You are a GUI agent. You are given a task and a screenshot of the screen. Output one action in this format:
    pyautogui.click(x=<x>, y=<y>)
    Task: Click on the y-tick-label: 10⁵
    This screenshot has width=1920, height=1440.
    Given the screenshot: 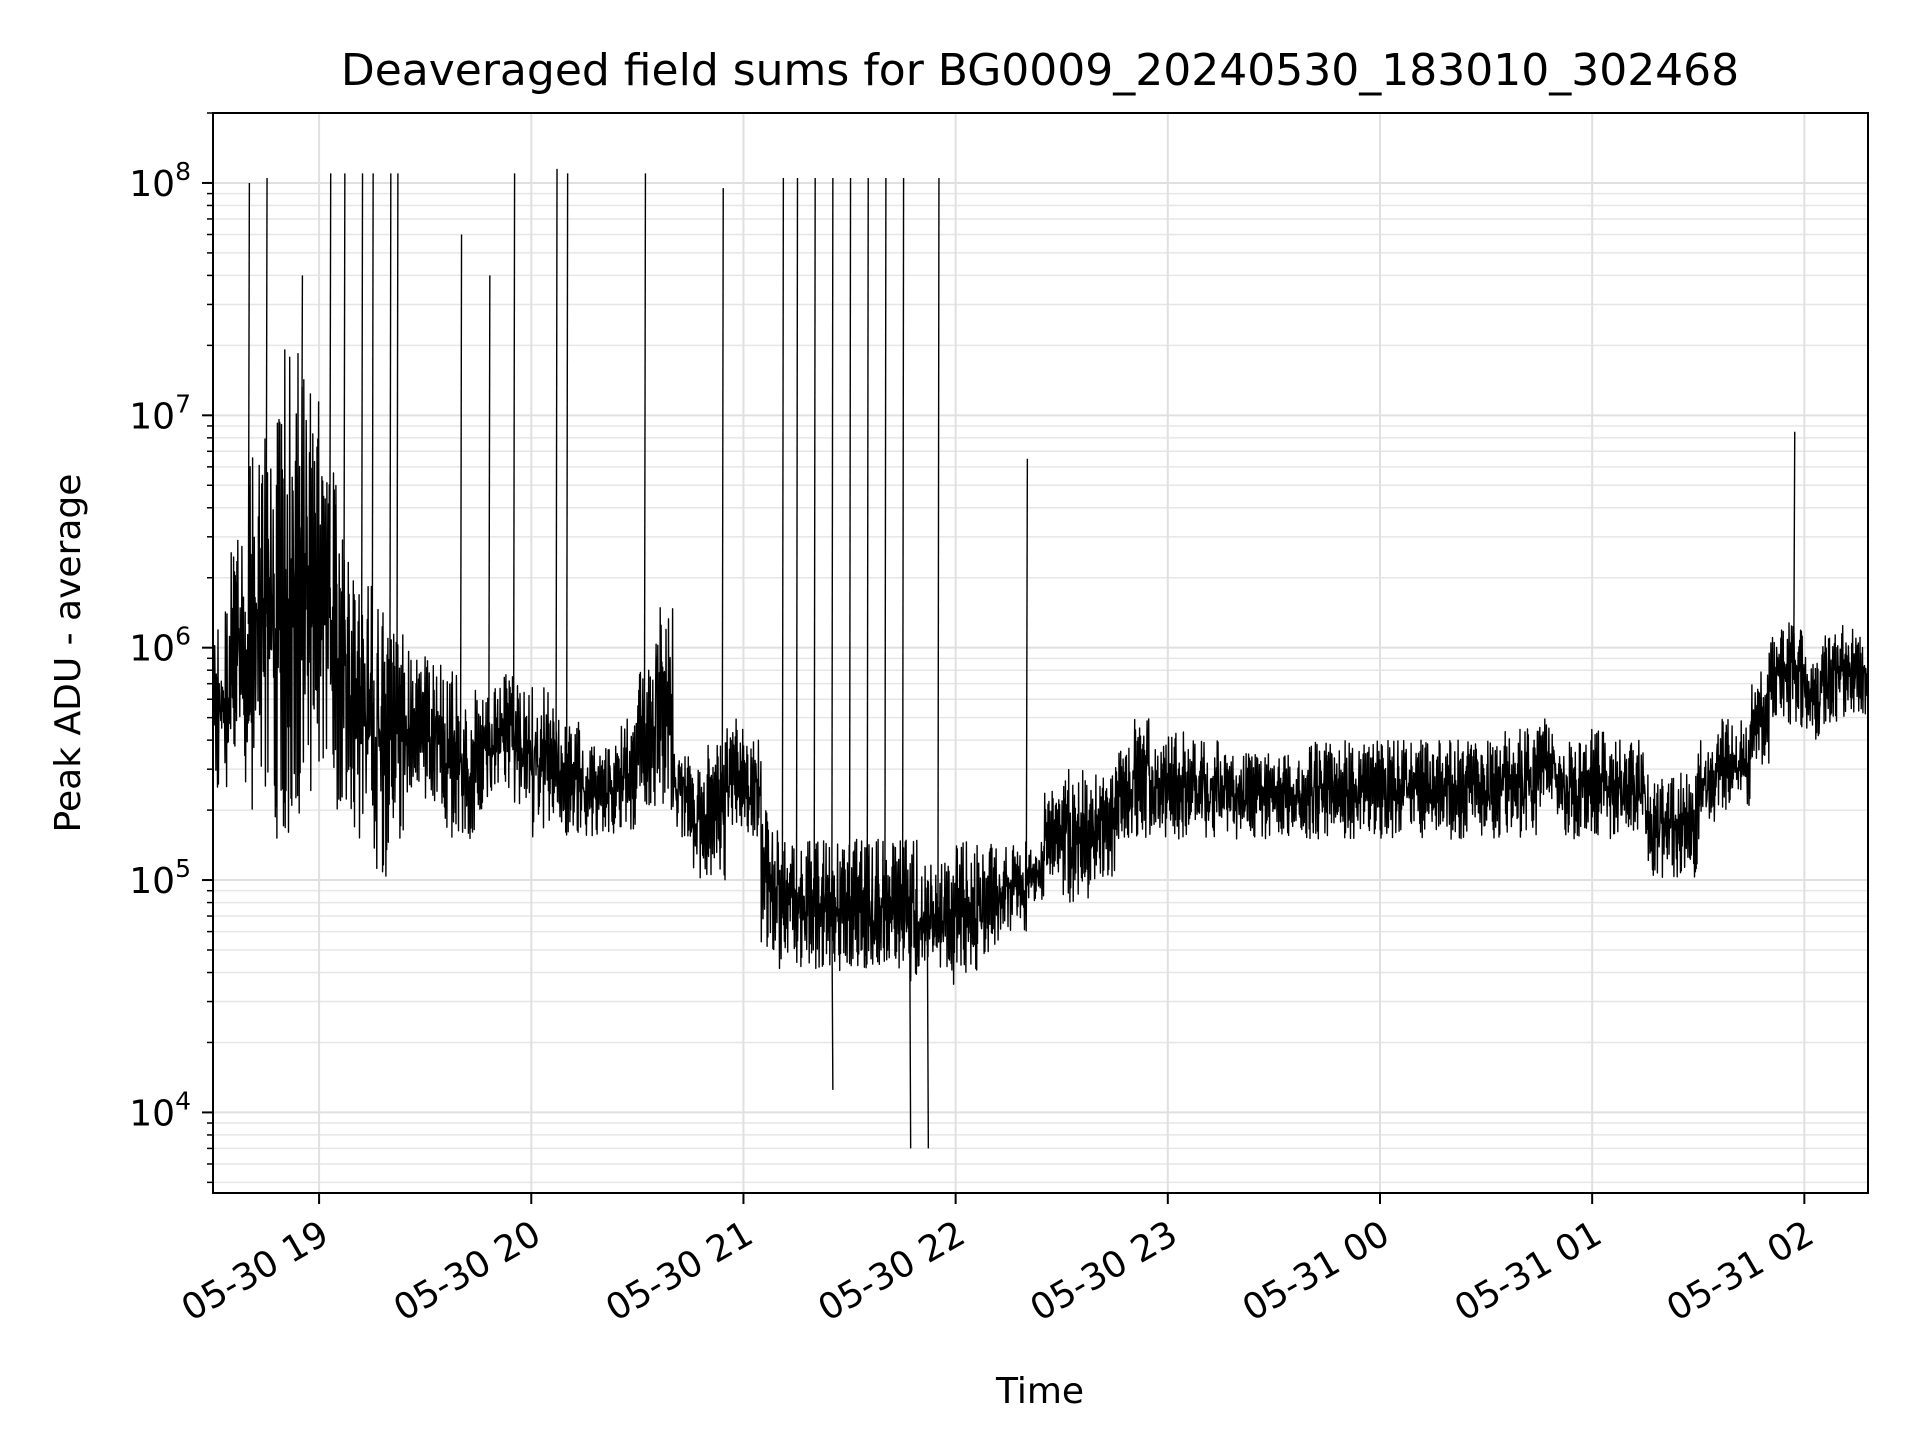 What is the action you would take?
    pyautogui.click(x=160, y=878)
    